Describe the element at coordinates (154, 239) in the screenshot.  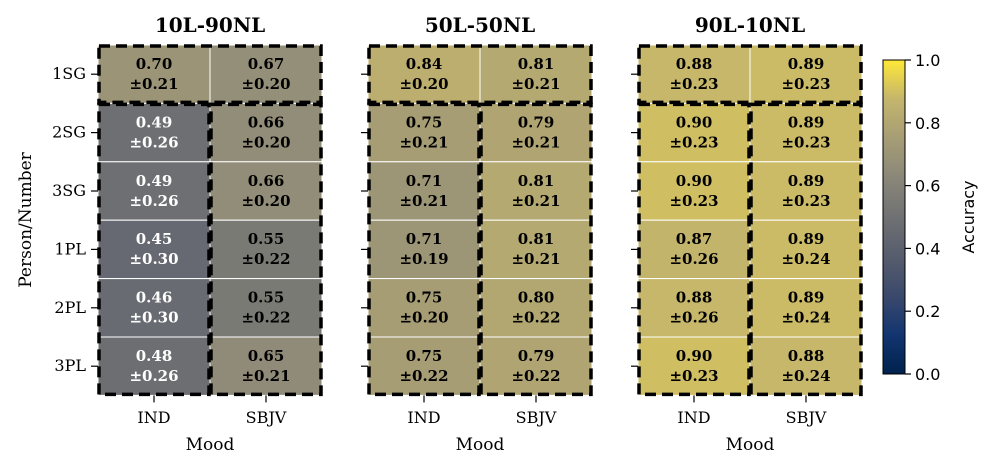
I see `cell-mean-label: 0.45` at that location.